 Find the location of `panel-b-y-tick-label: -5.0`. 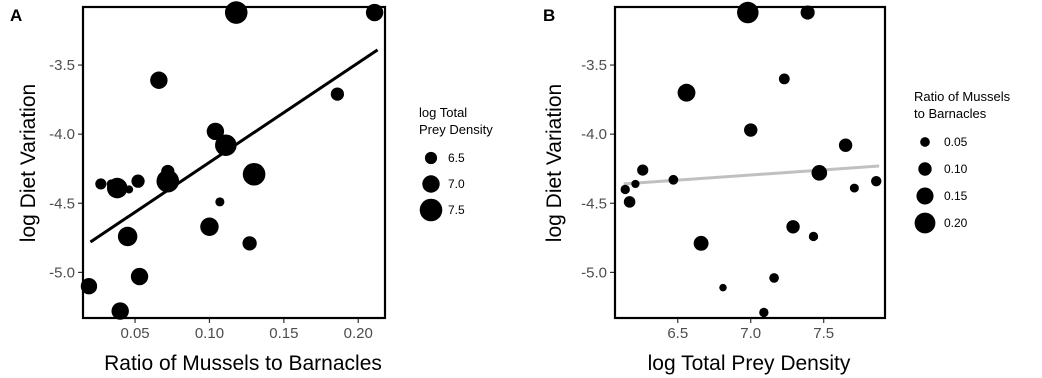

panel-b-y-tick-label: -5.0 is located at coordinates (594, 272).